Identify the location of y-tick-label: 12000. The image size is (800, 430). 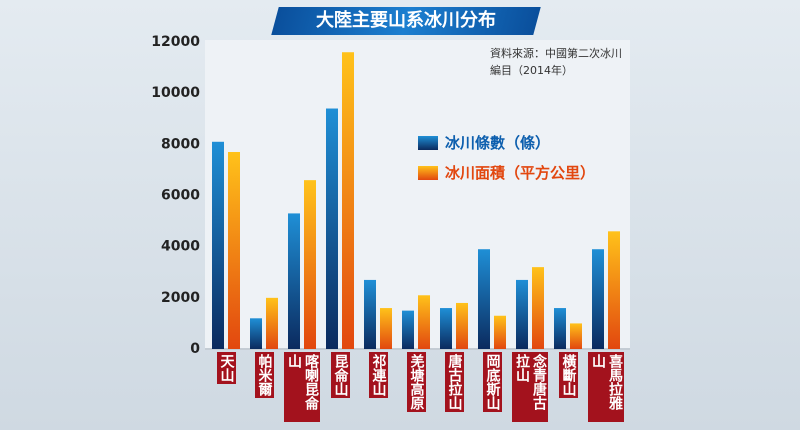
(175, 42).